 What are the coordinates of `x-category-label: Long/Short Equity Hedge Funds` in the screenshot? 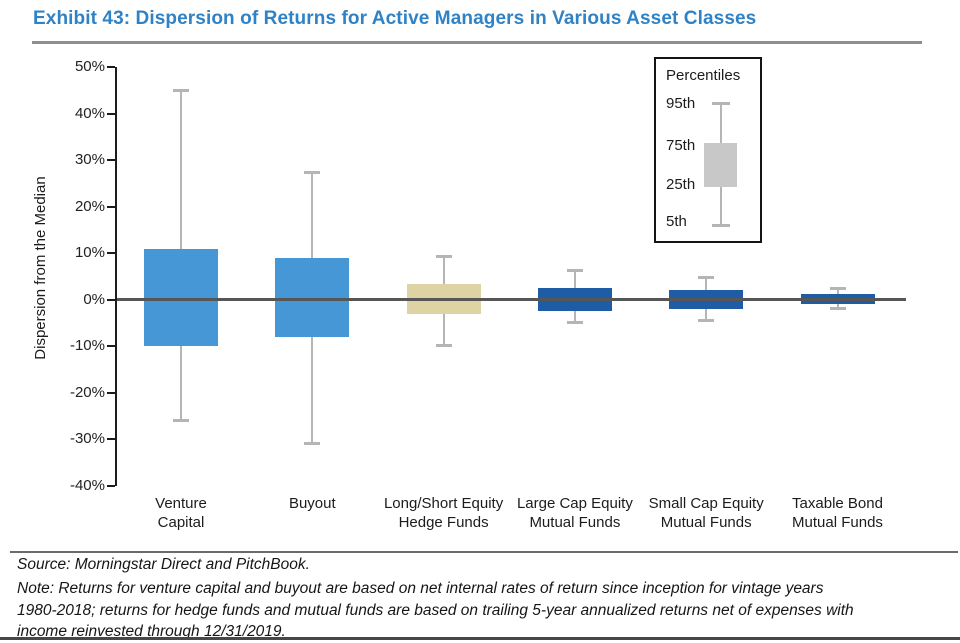 It's located at (444, 513).